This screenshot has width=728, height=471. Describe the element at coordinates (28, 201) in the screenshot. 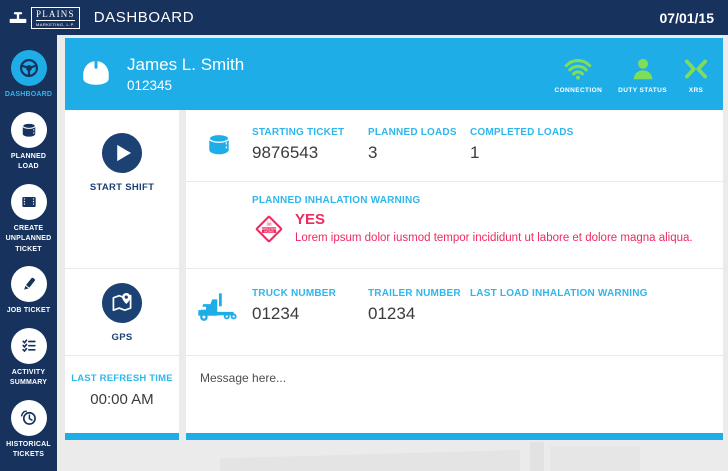

I see `ticket-icon` at that location.